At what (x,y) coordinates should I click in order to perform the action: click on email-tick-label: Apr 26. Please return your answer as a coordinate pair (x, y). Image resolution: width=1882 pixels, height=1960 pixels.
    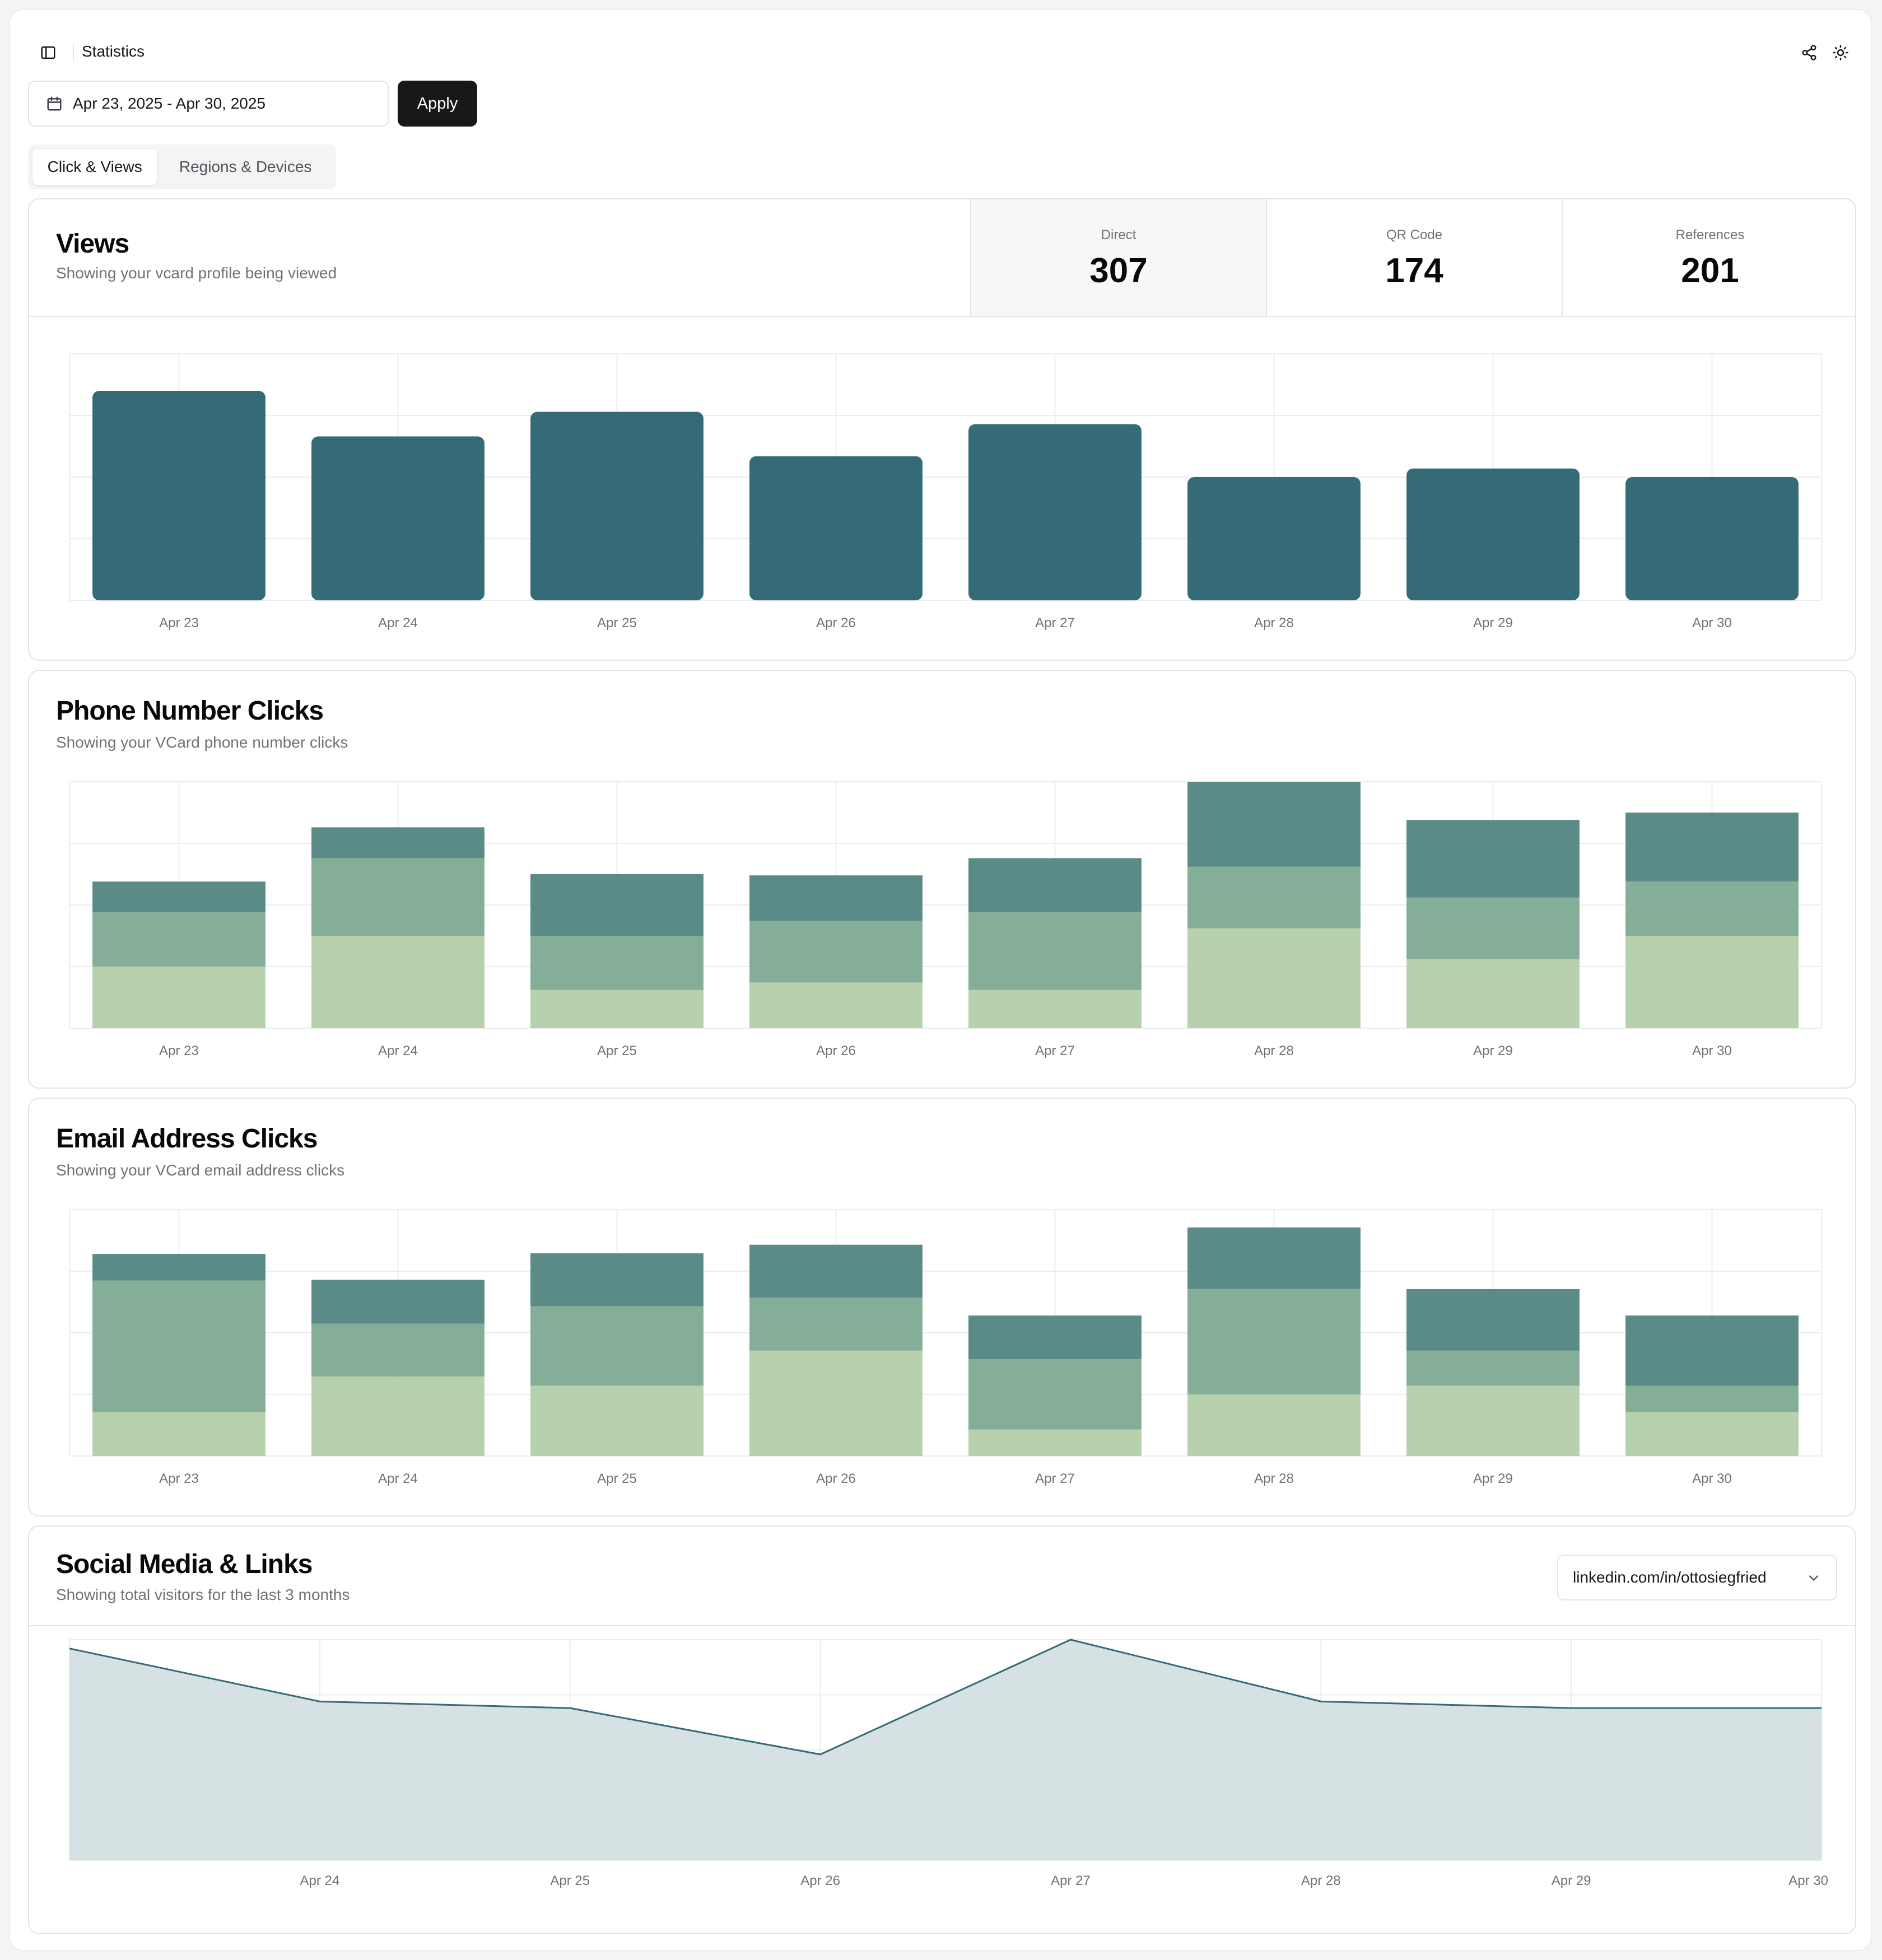
    Looking at the image, I should click on (836, 1479).